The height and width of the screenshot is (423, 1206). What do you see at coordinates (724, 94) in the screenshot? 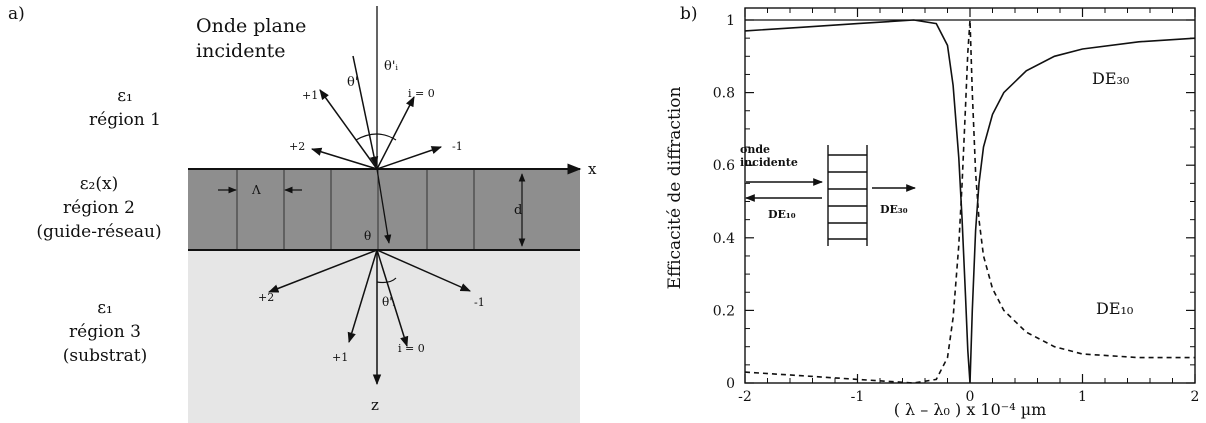
I see `y-tick-label: 0.8` at bounding box center [724, 94].